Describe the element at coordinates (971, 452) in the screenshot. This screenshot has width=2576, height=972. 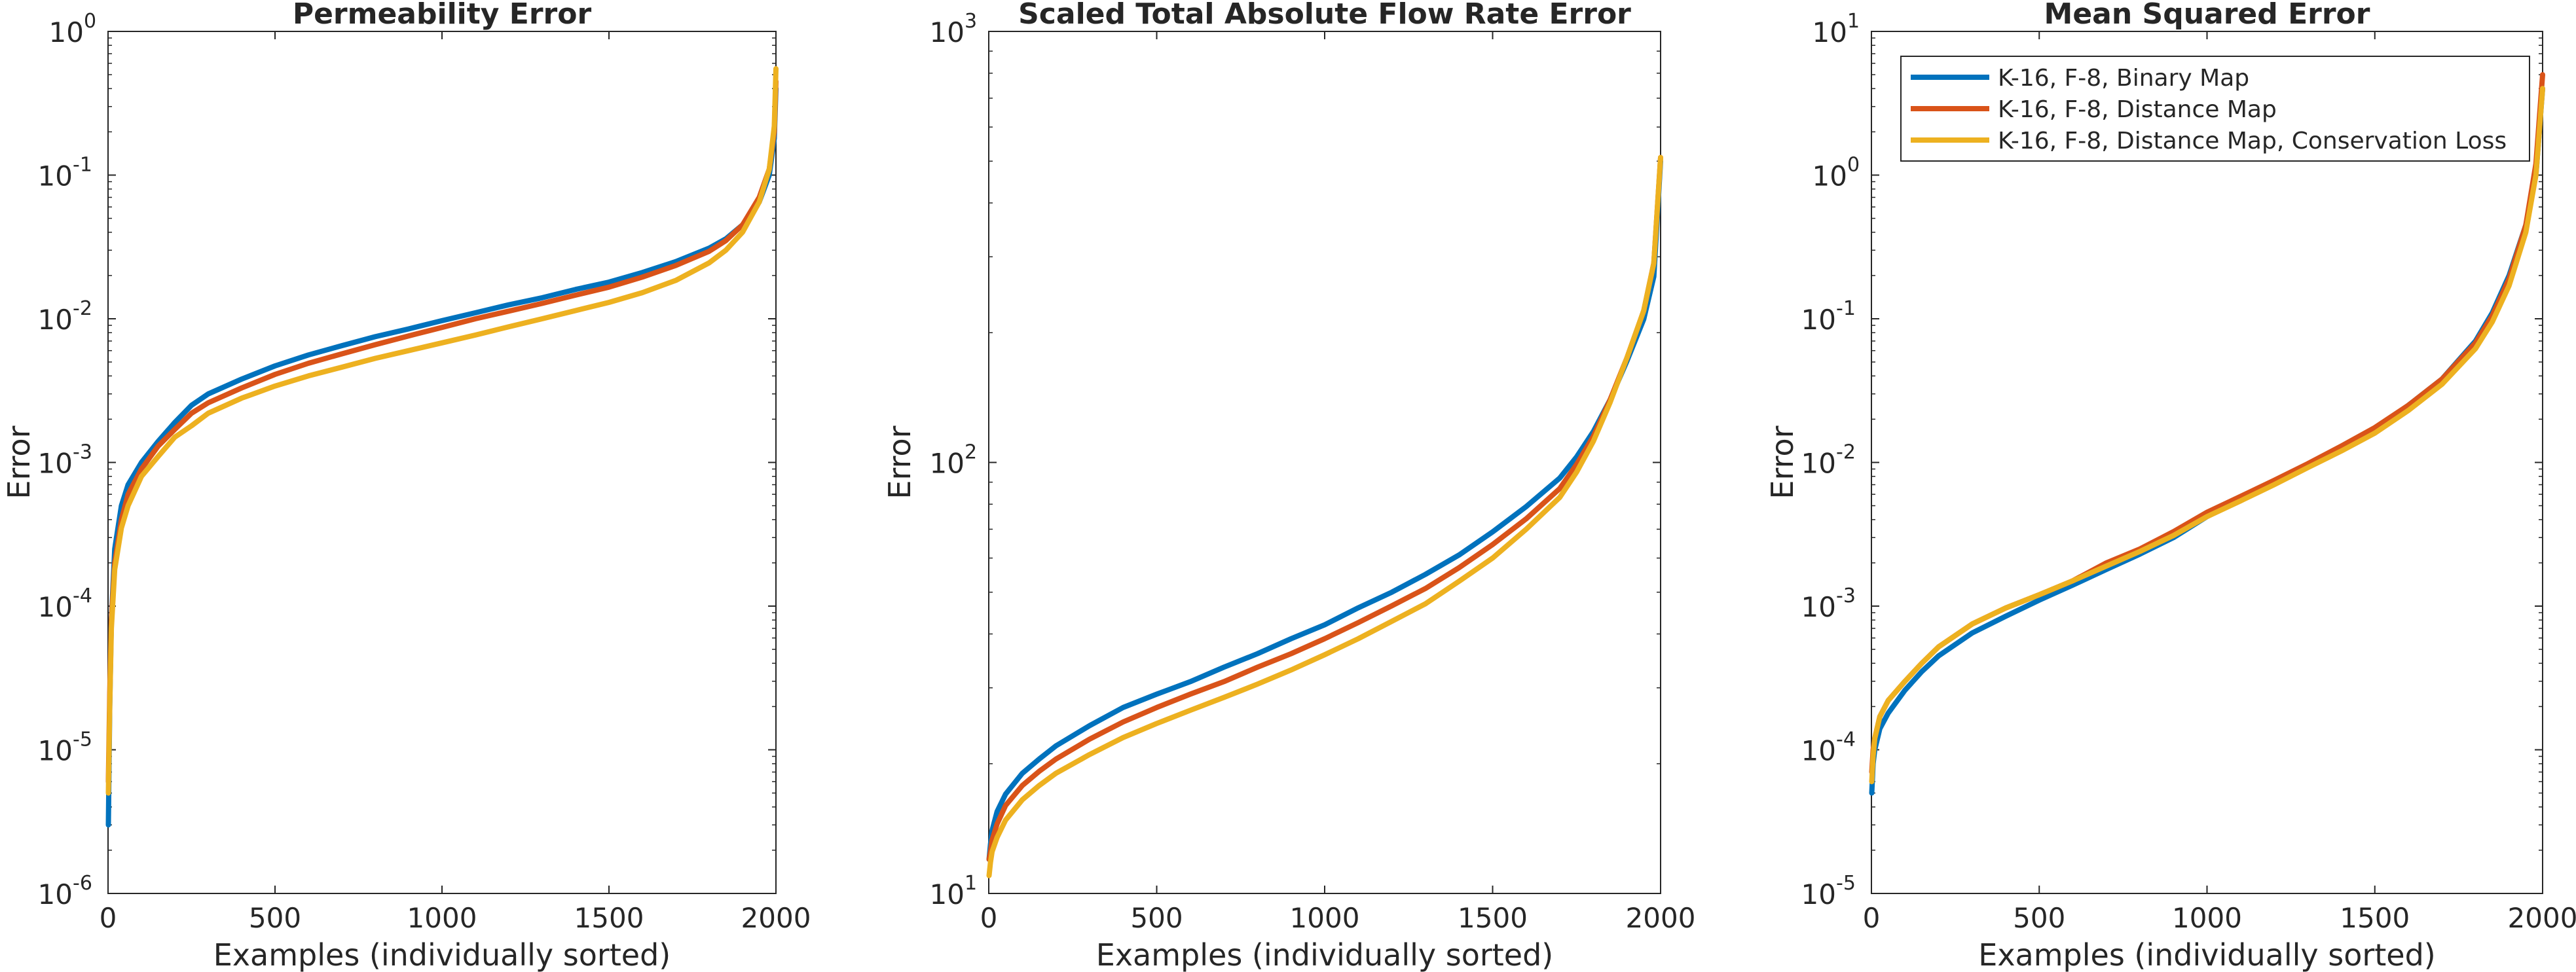
I see `y-tick-exponent: 2` at that location.